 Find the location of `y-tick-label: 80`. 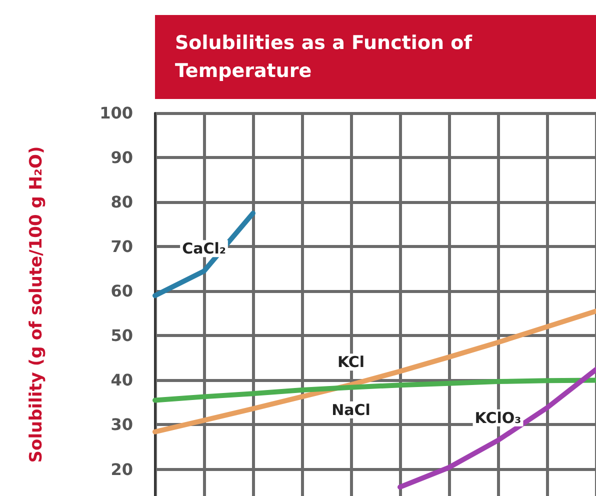

y-tick-label: 80 is located at coordinates (121, 202).